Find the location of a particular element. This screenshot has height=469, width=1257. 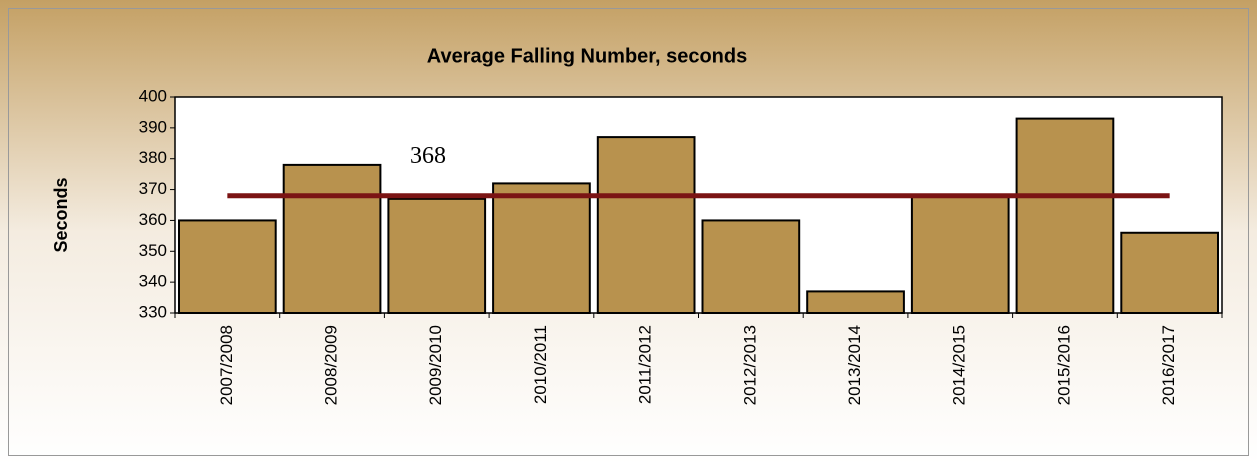

x-tick-label: 2008/2009 is located at coordinates (331, 365).